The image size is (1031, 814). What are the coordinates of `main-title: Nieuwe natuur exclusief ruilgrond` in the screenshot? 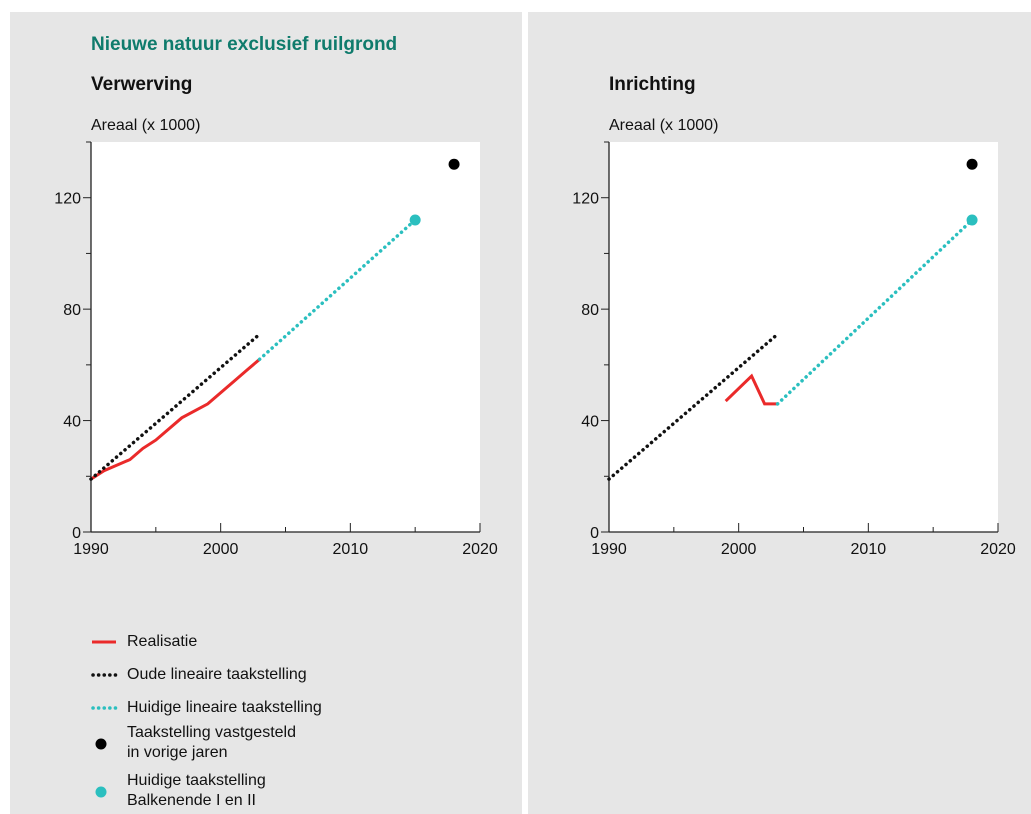 It's located at (244, 44).